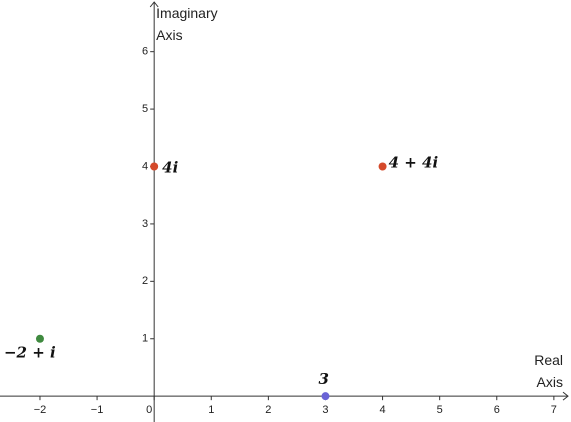  I want to click on y-axis-label: Imaginary Axis, so click(187, 24).